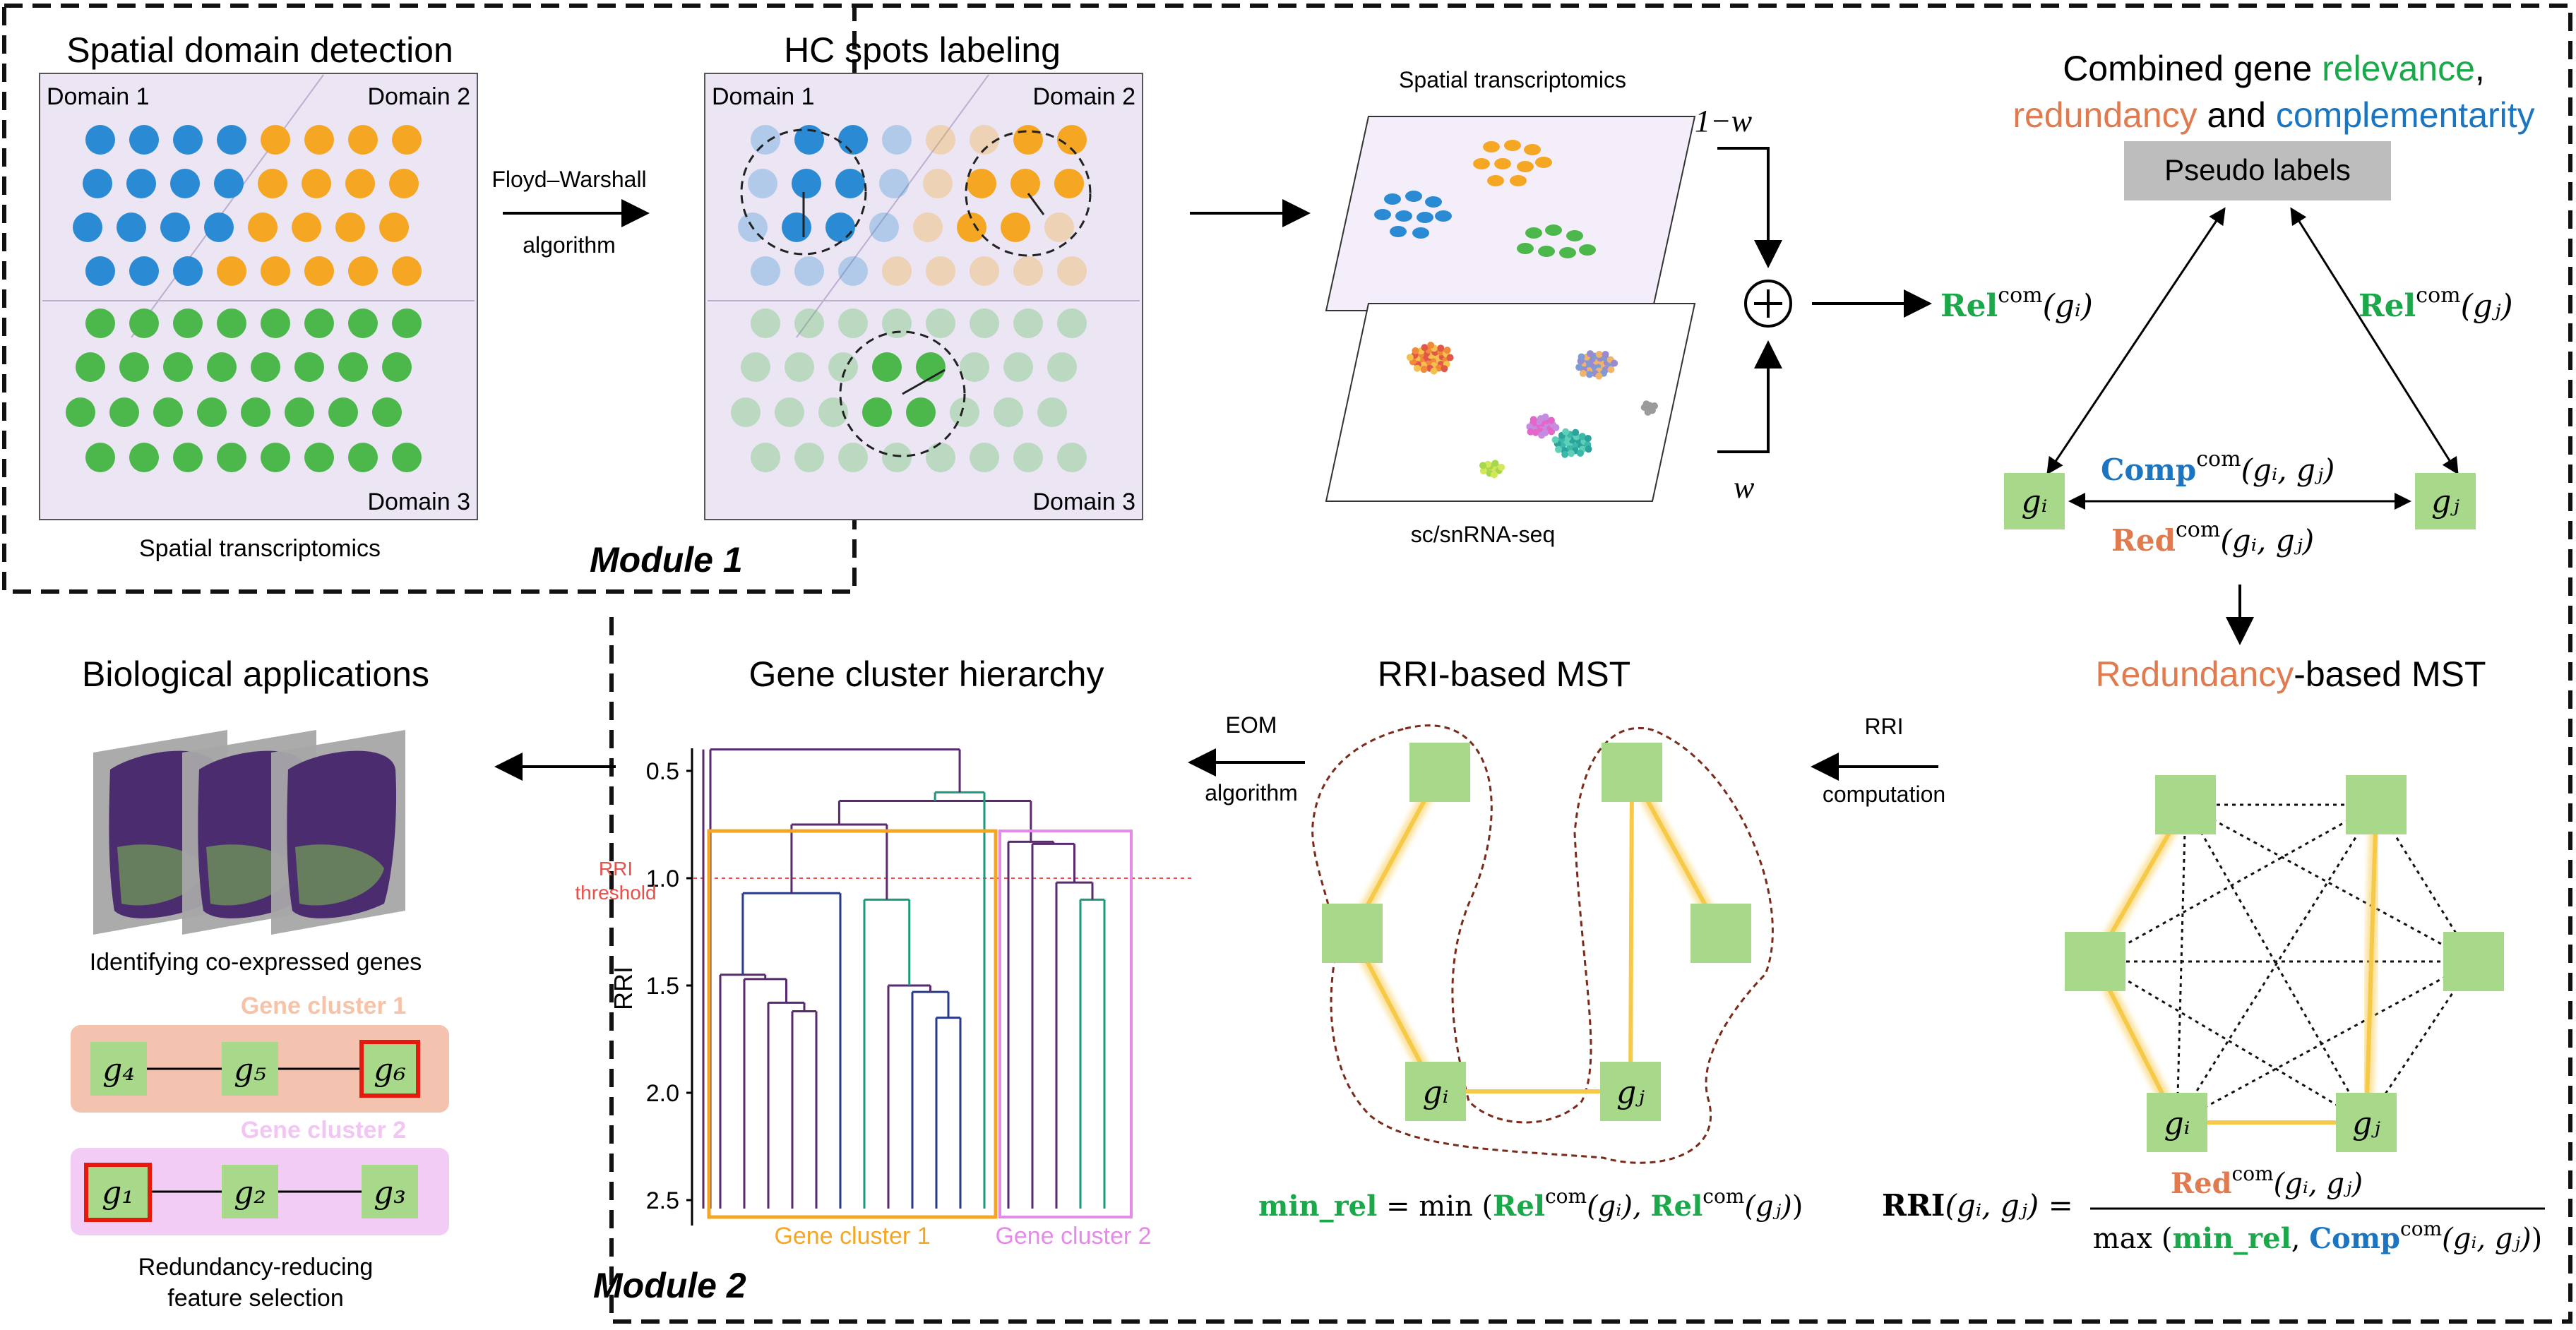 The height and width of the screenshot is (1330, 2576). I want to click on module2-label: Module 2, so click(669, 1285).